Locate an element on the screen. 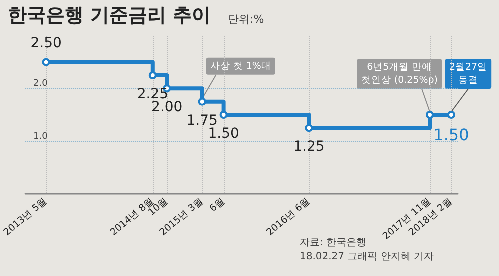 Image resolution: width=499 pixels, height=276 pixels. x-tick-label: 6월 is located at coordinates (218, 205).